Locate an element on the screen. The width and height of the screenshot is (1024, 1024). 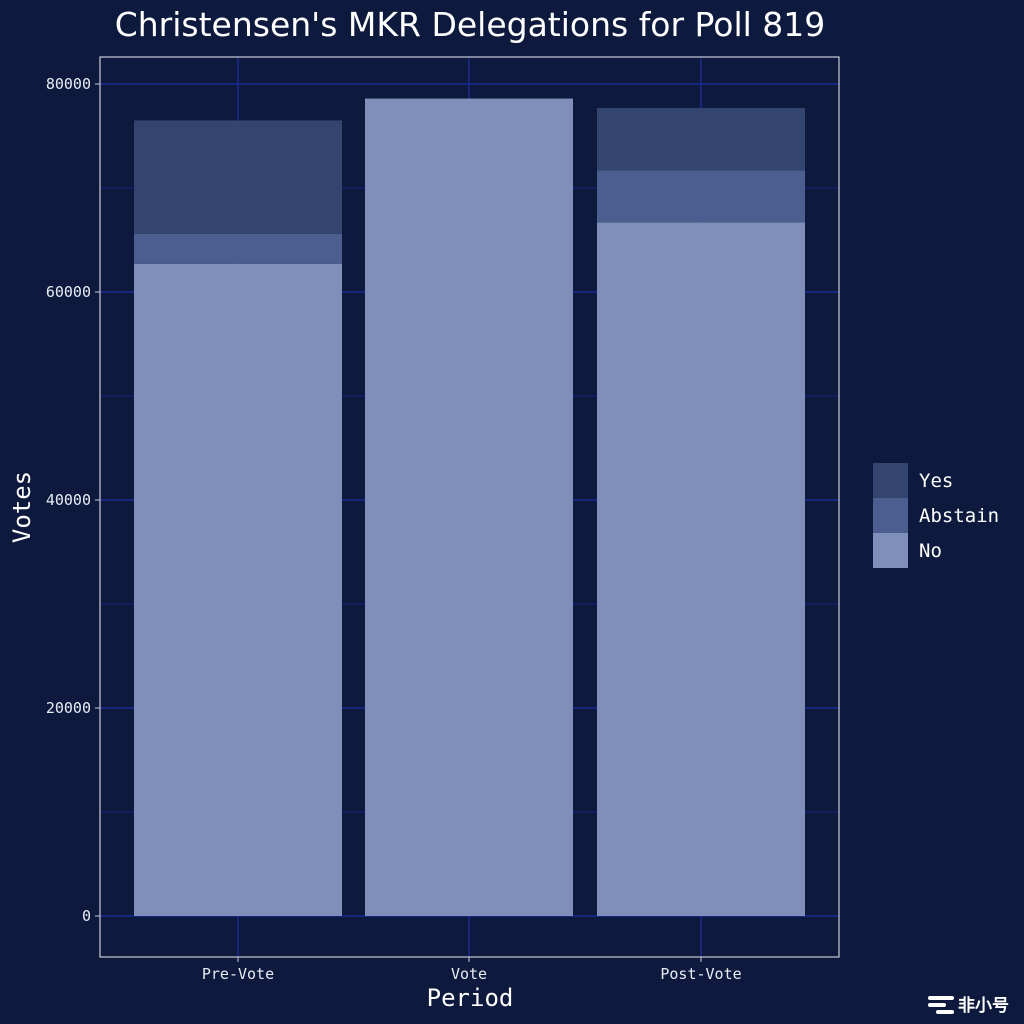
bar-abstain-pre-vote is located at coordinates (238, 248).